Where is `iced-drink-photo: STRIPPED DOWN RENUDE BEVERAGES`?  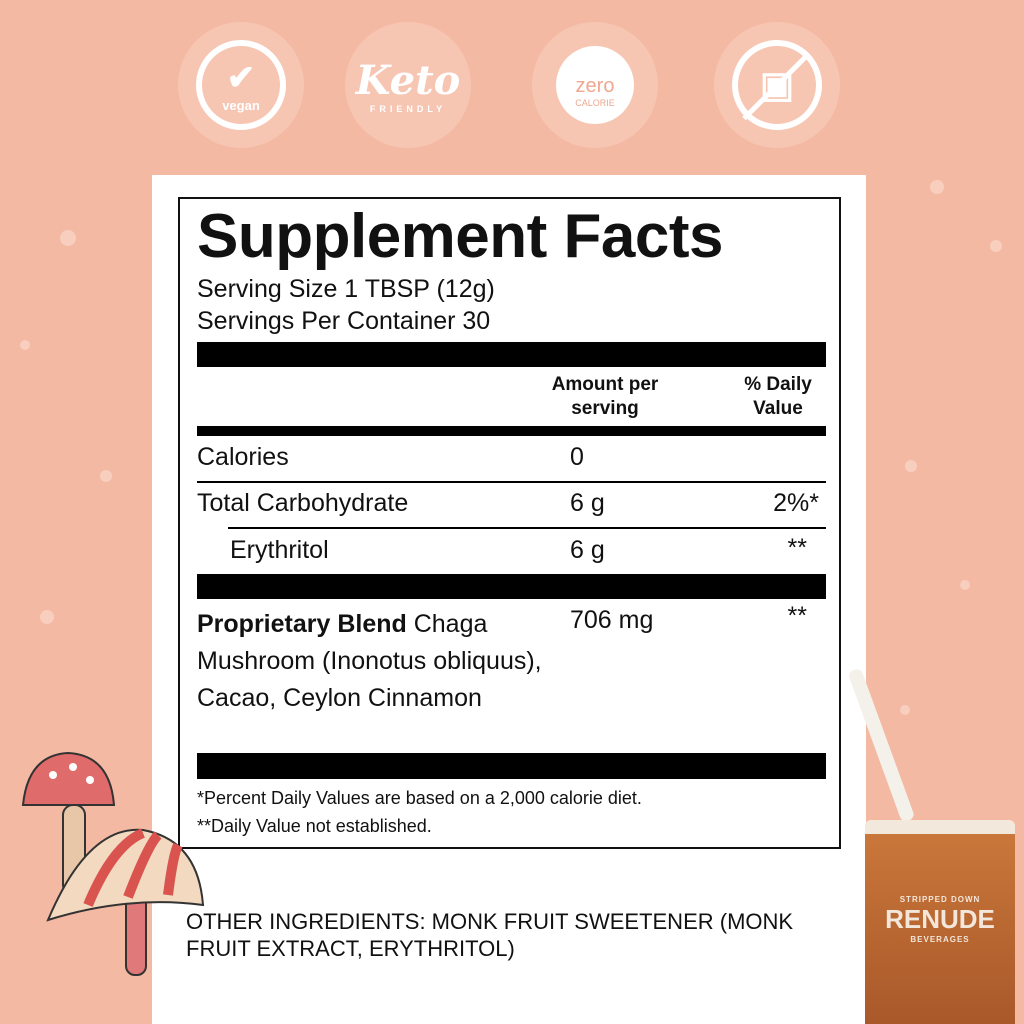 iced-drink-photo: STRIPPED DOWN RENUDE BEVERAGES is located at coordinates (935, 845).